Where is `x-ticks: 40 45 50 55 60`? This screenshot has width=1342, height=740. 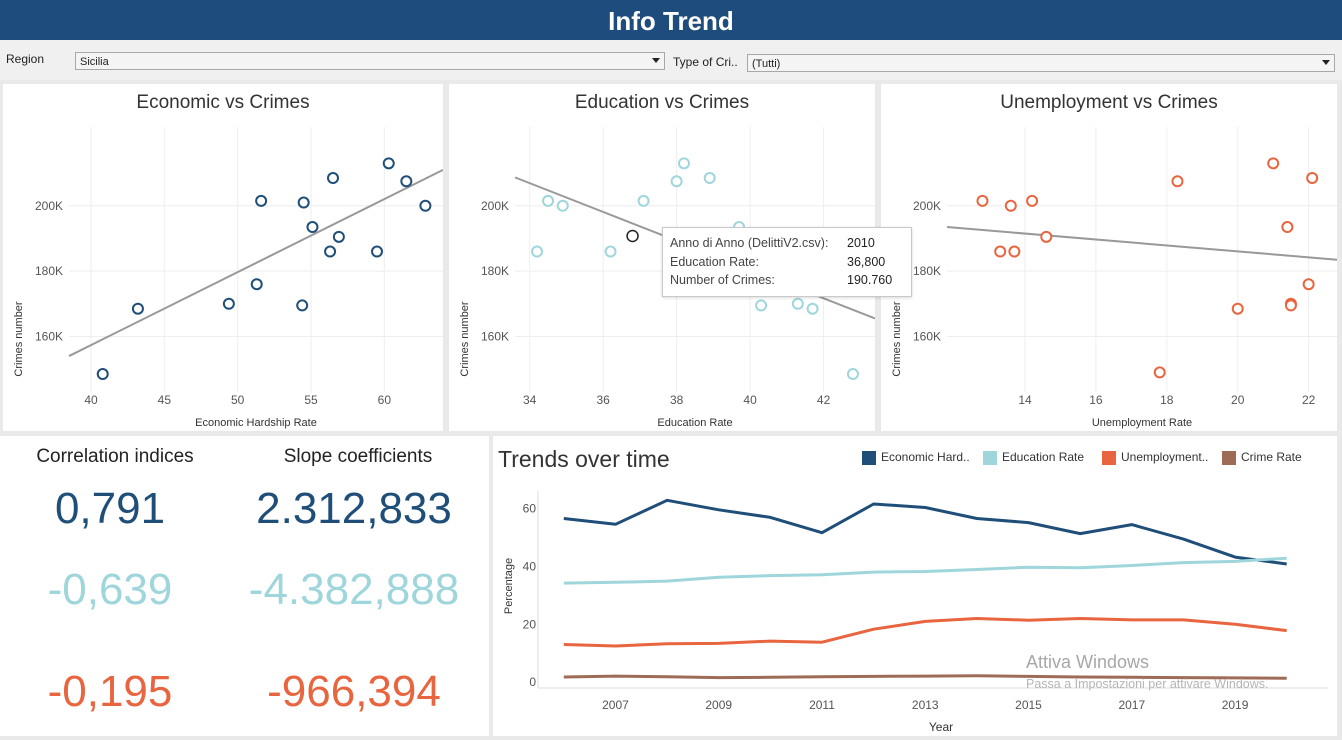 x-ticks: 40 45 50 55 60 is located at coordinates (237, 400).